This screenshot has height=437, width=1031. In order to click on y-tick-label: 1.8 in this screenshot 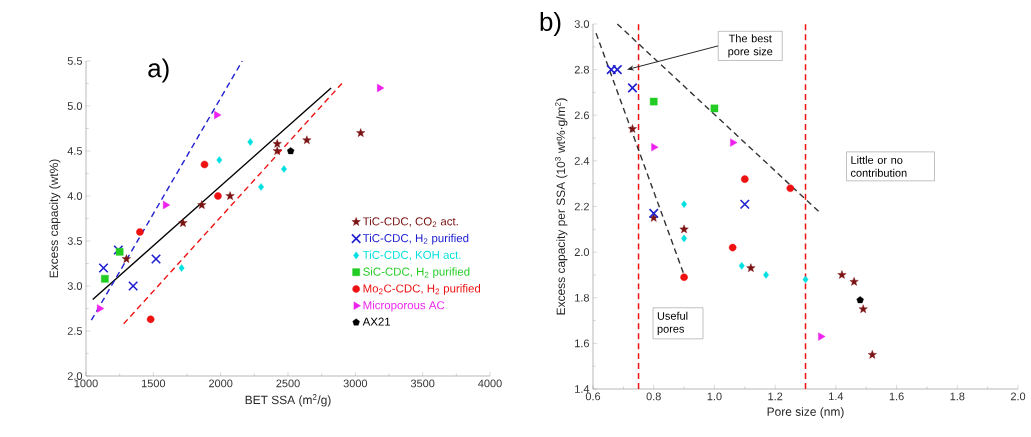, I will do `click(582, 297)`.